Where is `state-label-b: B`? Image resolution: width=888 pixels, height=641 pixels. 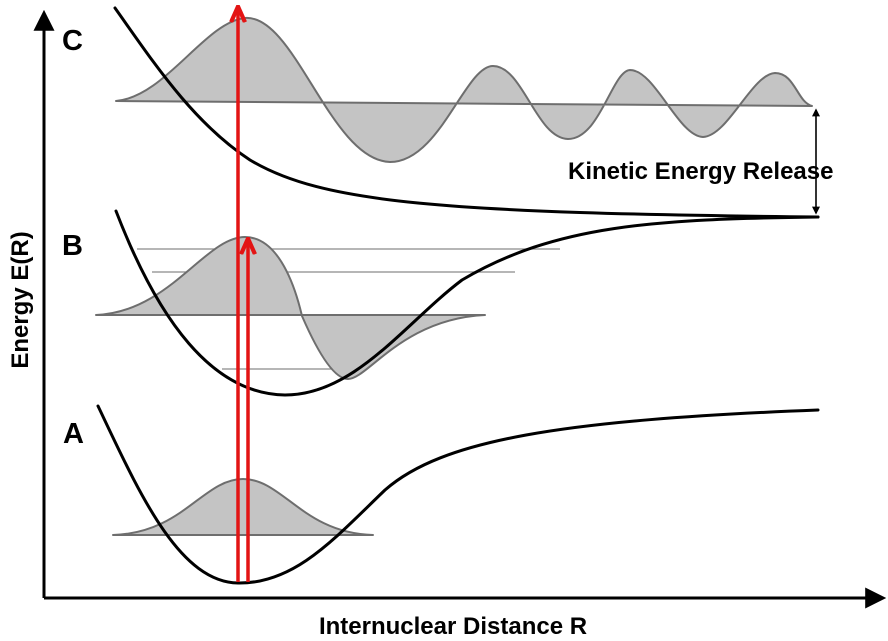 state-label-b: B is located at coordinates (72, 246).